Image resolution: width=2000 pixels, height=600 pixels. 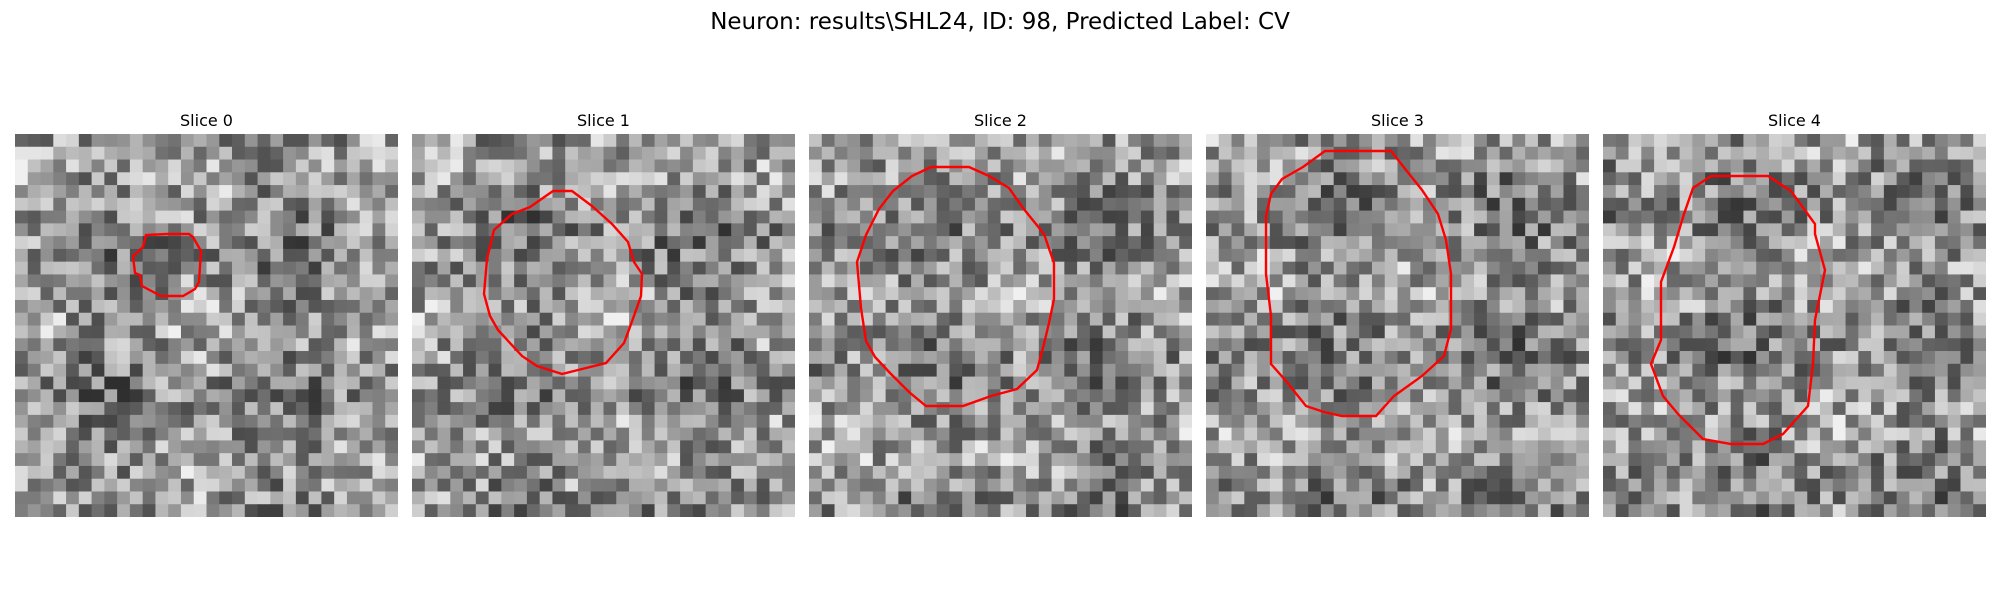 What do you see at coordinates (1794, 120) in the screenshot?
I see `slice-title: Slice 4` at bounding box center [1794, 120].